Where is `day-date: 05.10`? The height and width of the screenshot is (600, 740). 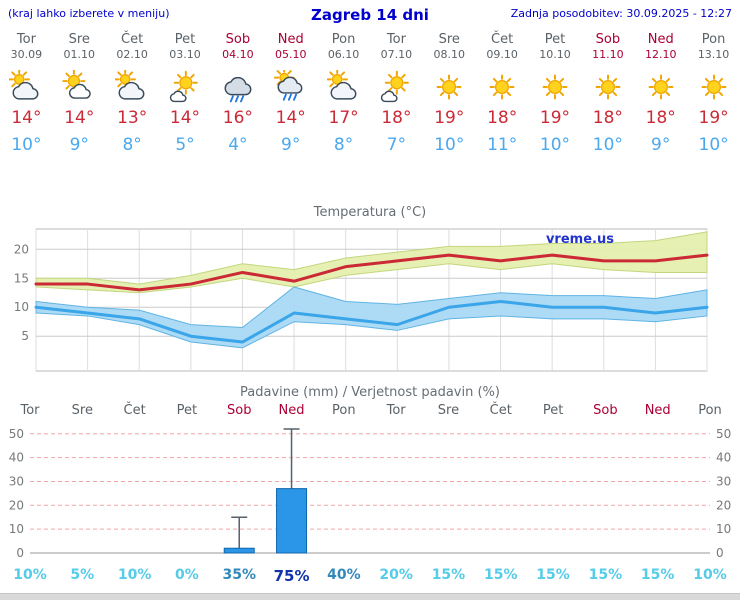
day-date: 05.10 is located at coordinates (290, 54).